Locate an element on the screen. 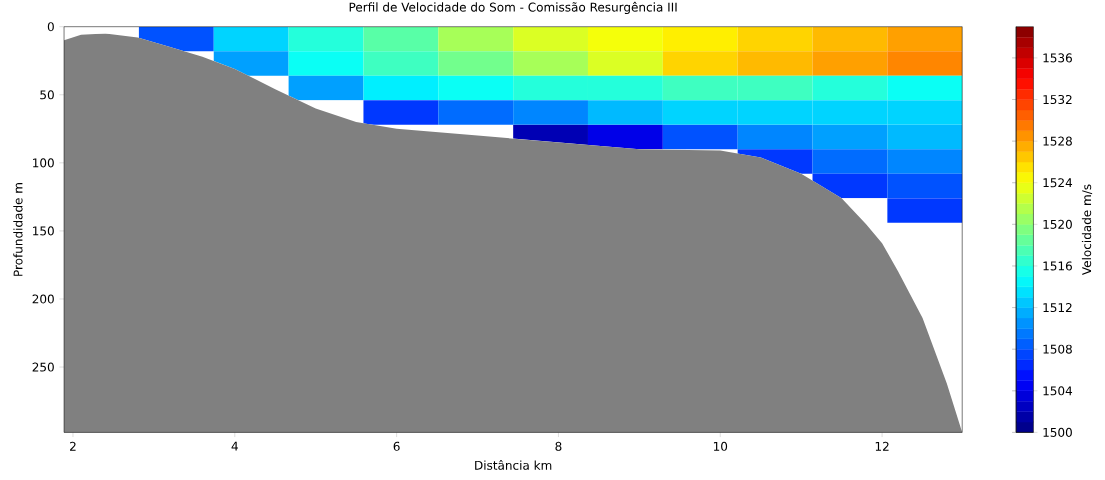 This screenshot has width=1105, height=480. y-tick-label: 150 is located at coordinates (43, 231).